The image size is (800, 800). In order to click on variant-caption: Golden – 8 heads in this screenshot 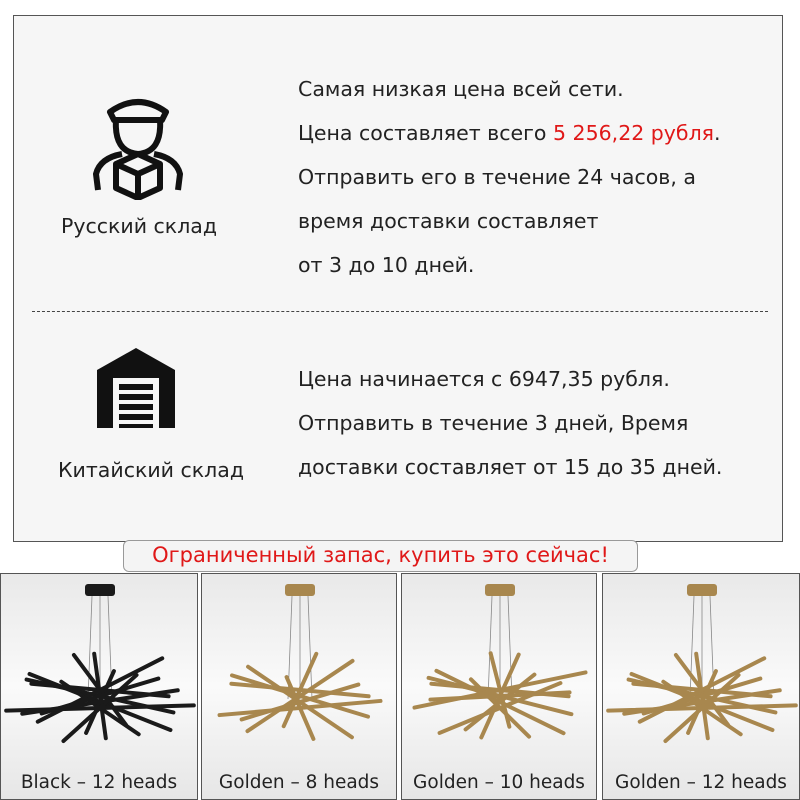, I will do `click(299, 782)`.